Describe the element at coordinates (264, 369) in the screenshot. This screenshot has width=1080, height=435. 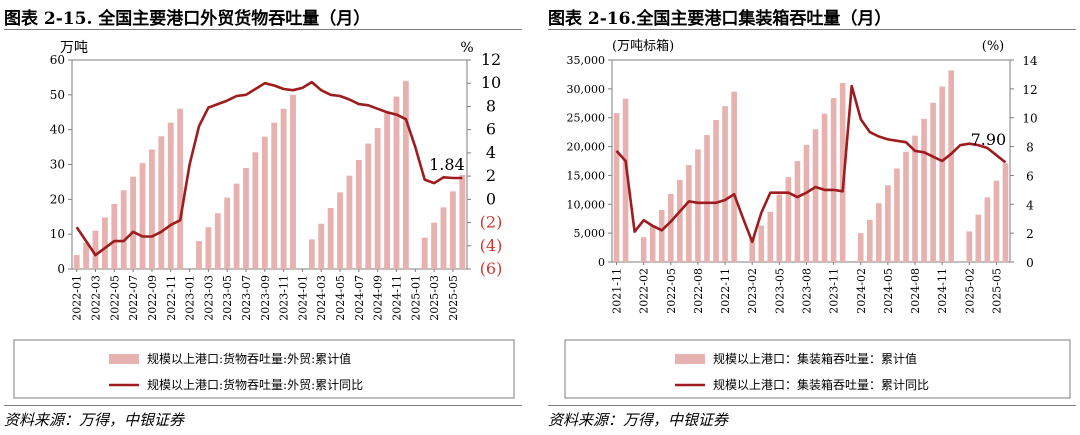
I see `left-legend-box` at that location.